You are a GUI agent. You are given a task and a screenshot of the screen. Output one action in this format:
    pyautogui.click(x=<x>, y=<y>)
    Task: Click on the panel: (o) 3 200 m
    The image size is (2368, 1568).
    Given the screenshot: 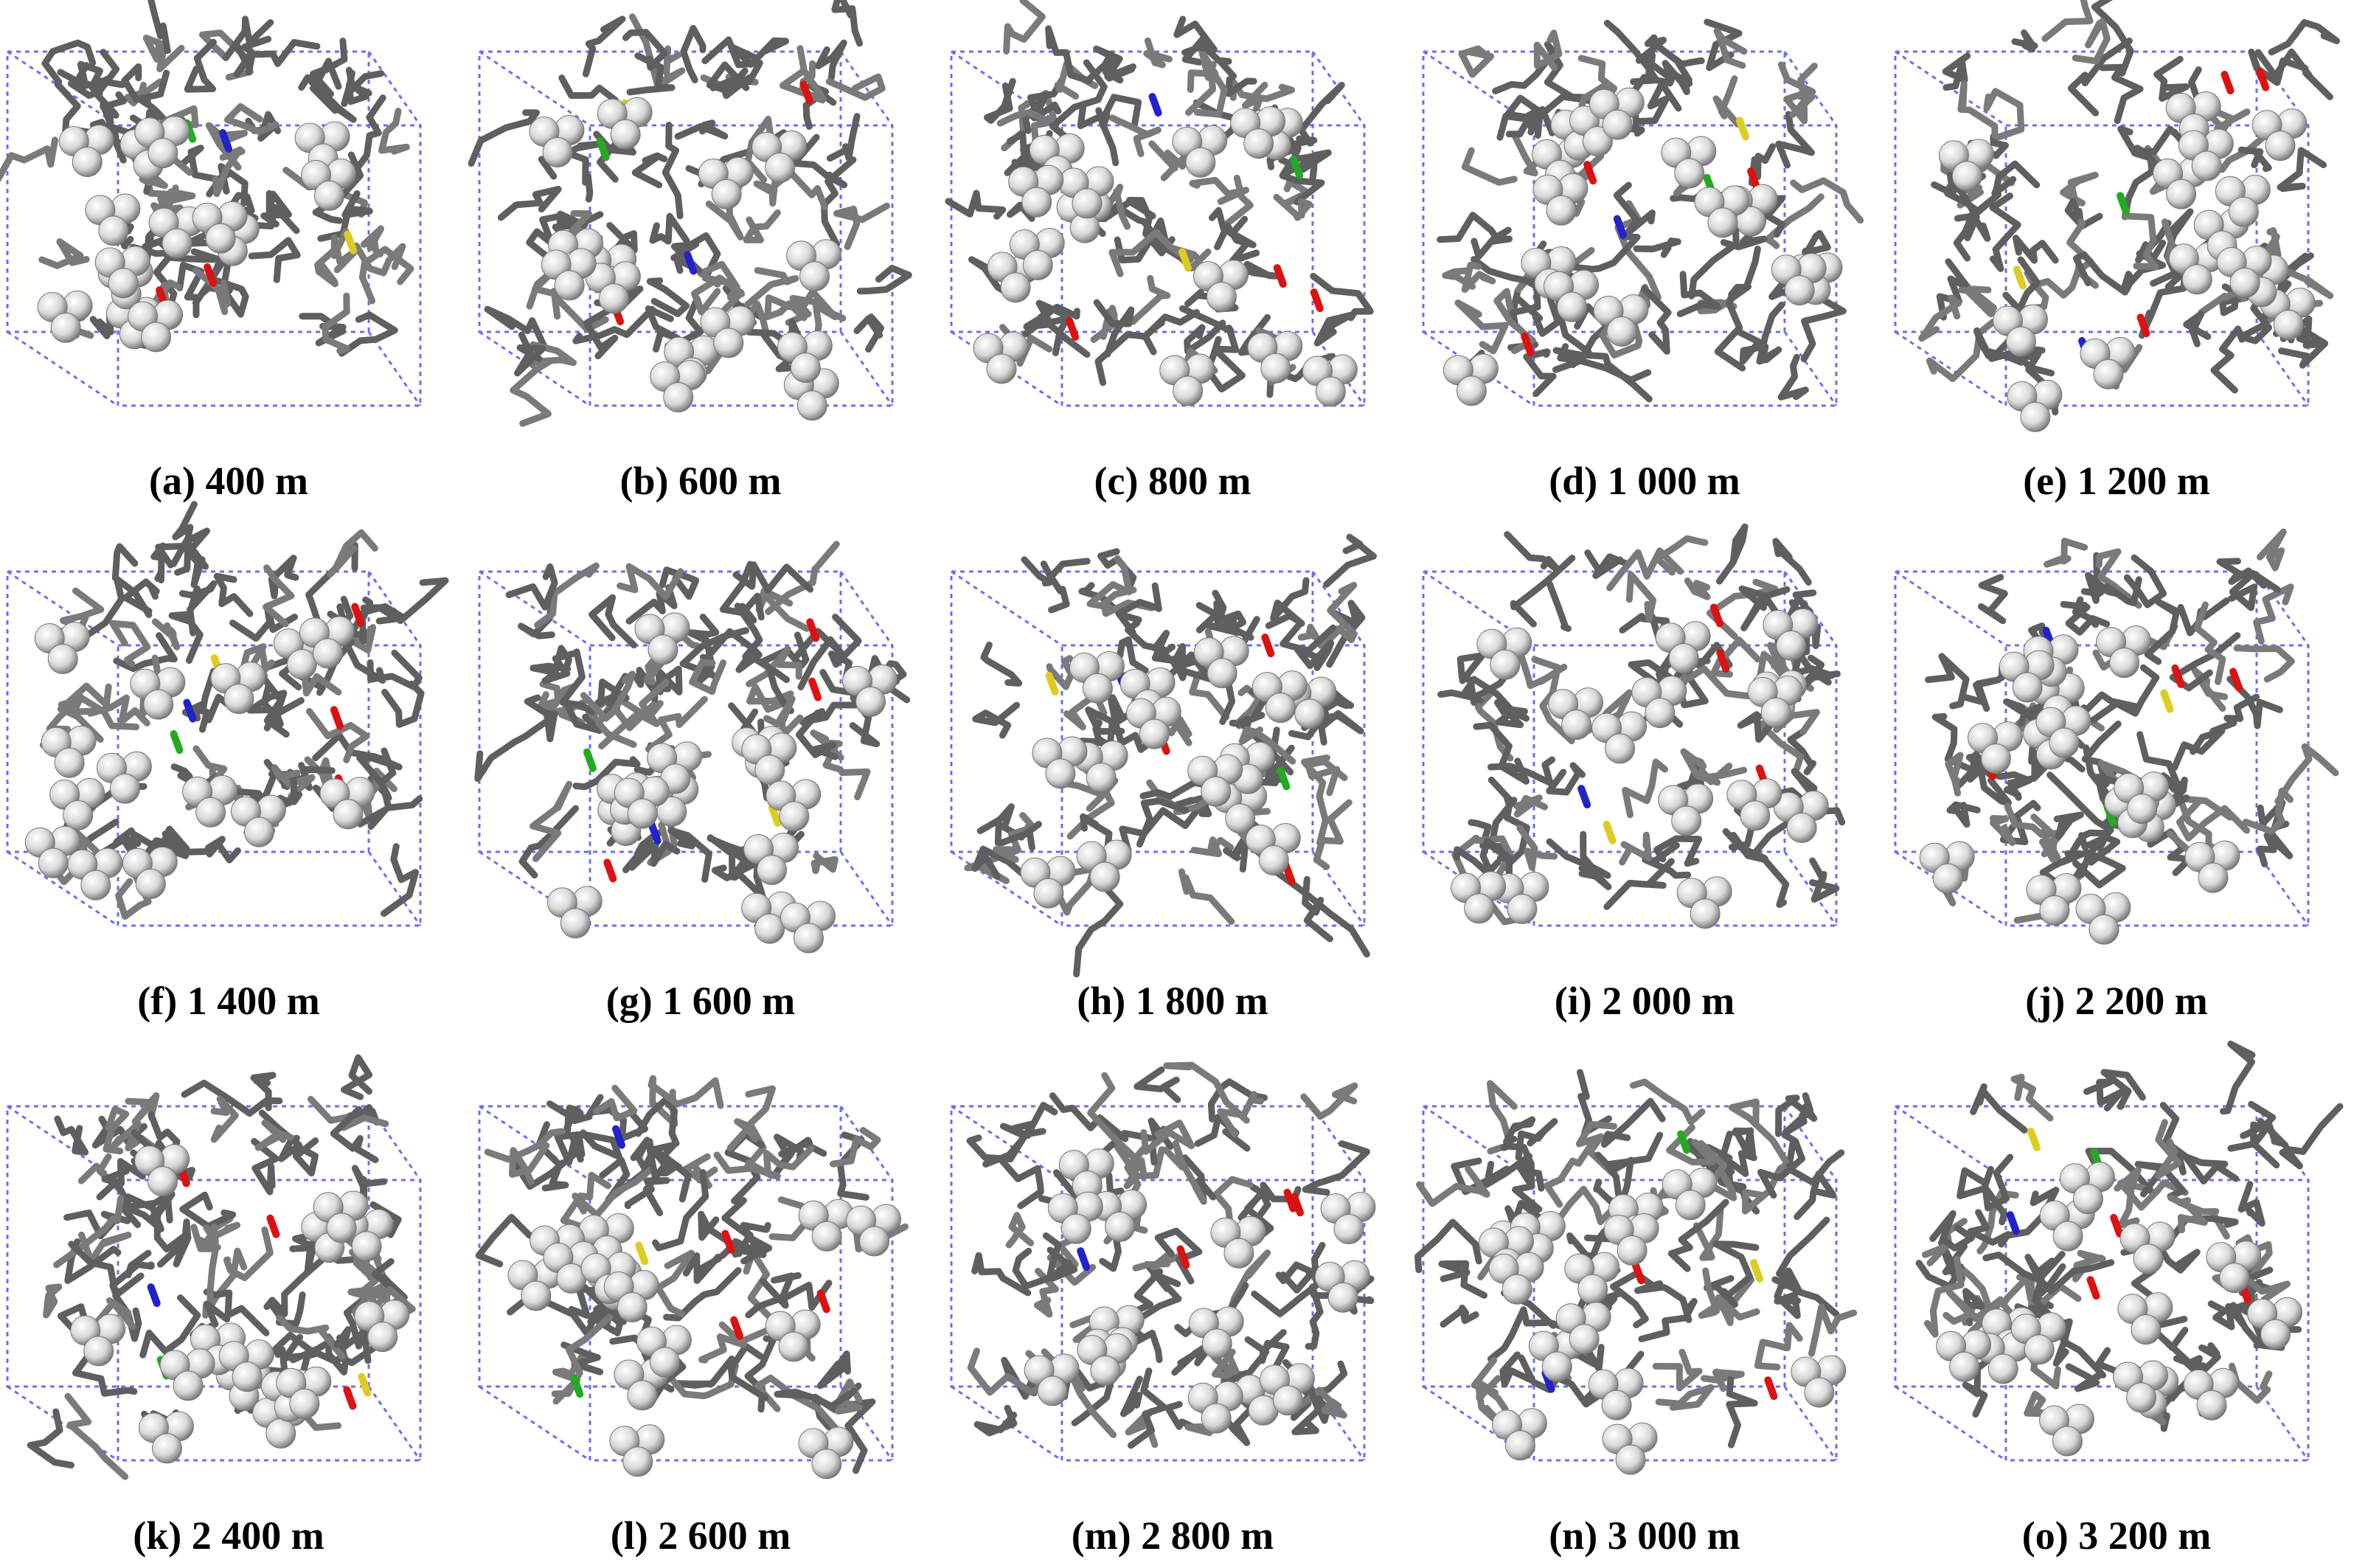 What is the action you would take?
    pyautogui.click(x=2119, y=1299)
    